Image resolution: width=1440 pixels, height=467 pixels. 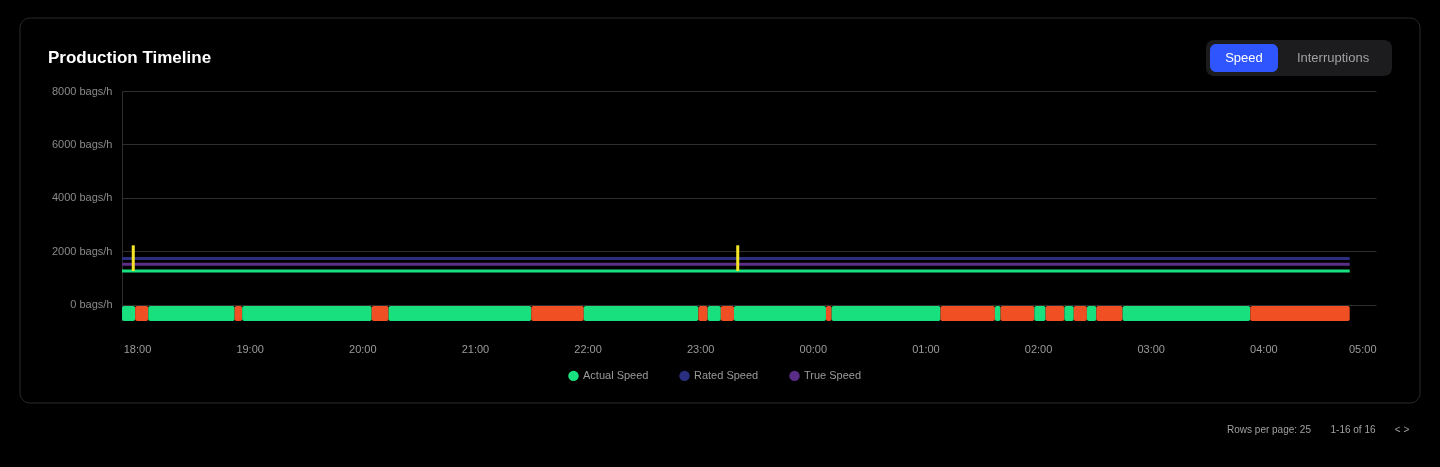 I want to click on text: Interruptions, so click(x=1333, y=57).